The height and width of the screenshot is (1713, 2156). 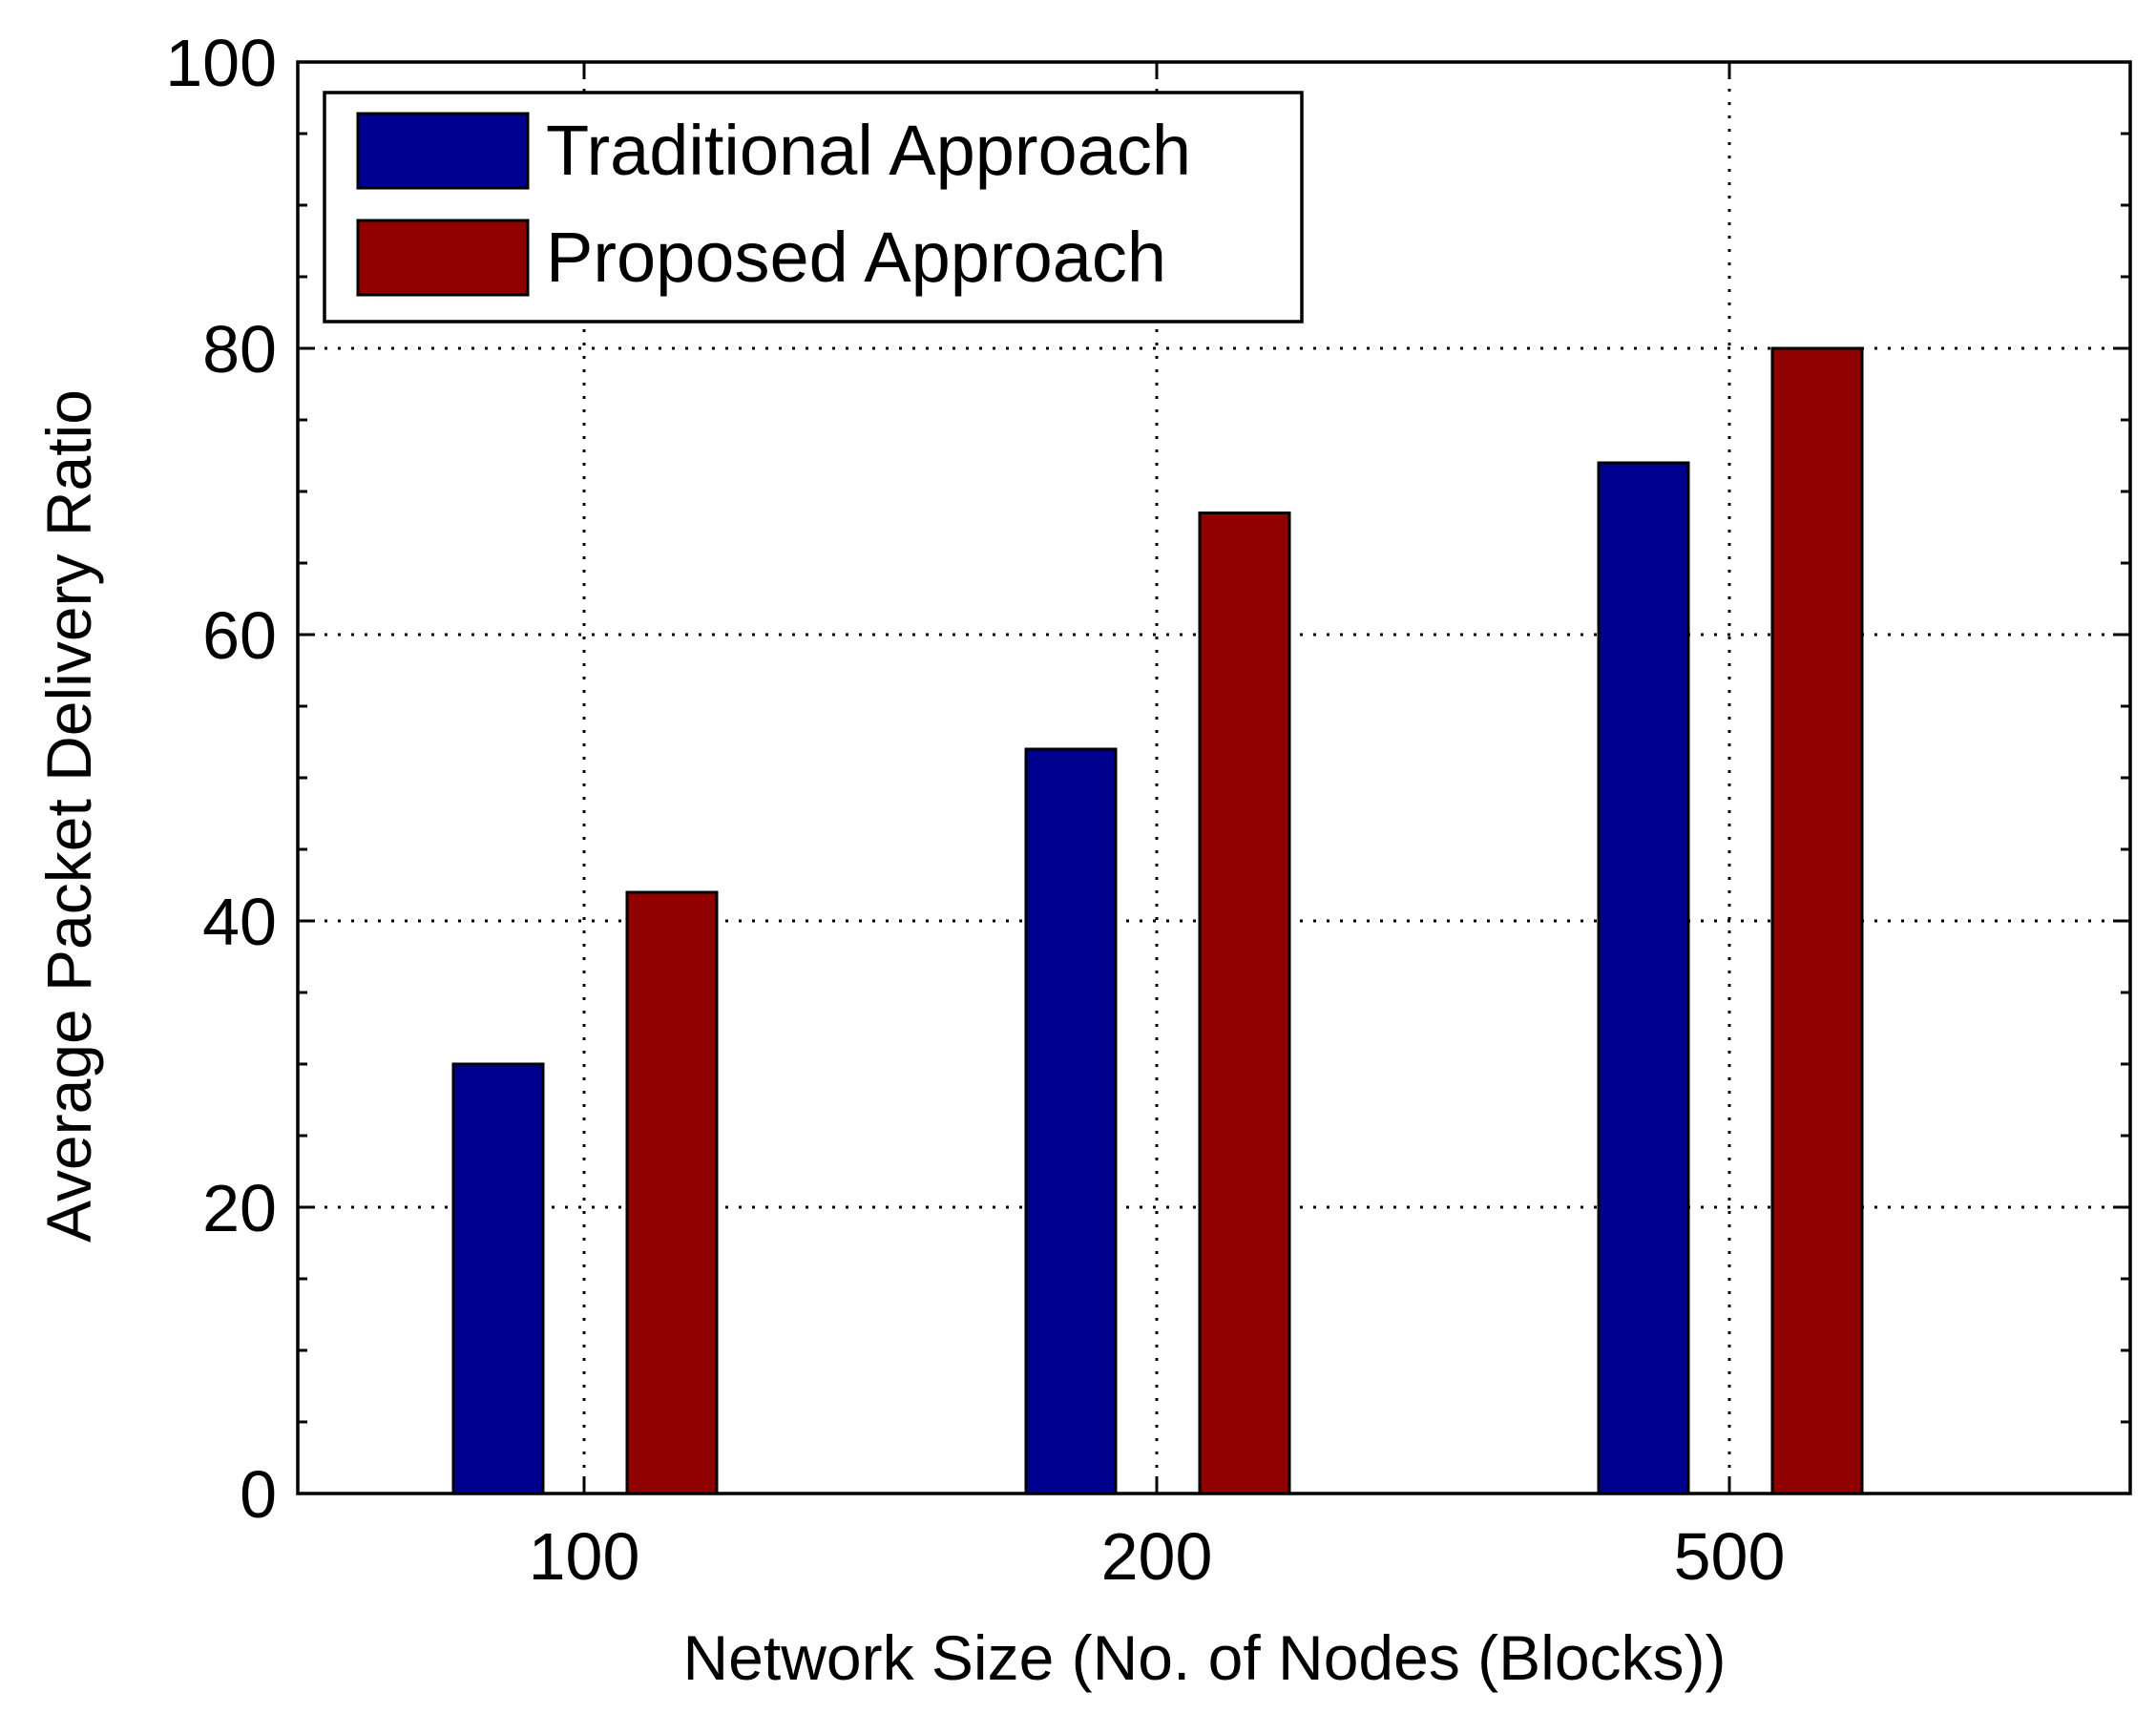 What do you see at coordinates (221, 63) in the screenshot?
I see `y-tick-label: 100` at bounding box center [221, 63].